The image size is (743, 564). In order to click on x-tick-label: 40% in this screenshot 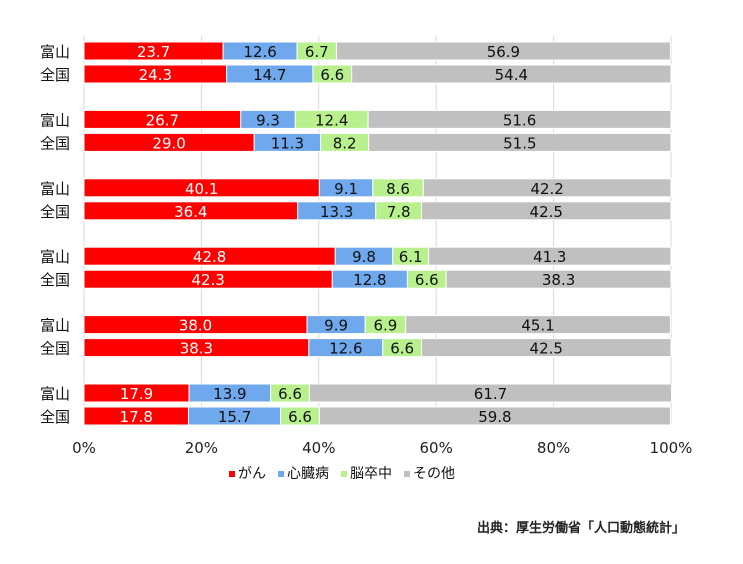, I will do `click(318, 448)`.